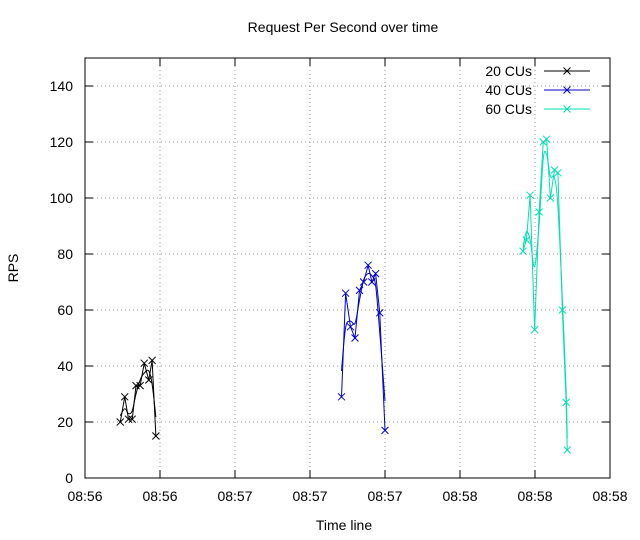  I want to click on y-tick-label: 60, so click(65, 310).